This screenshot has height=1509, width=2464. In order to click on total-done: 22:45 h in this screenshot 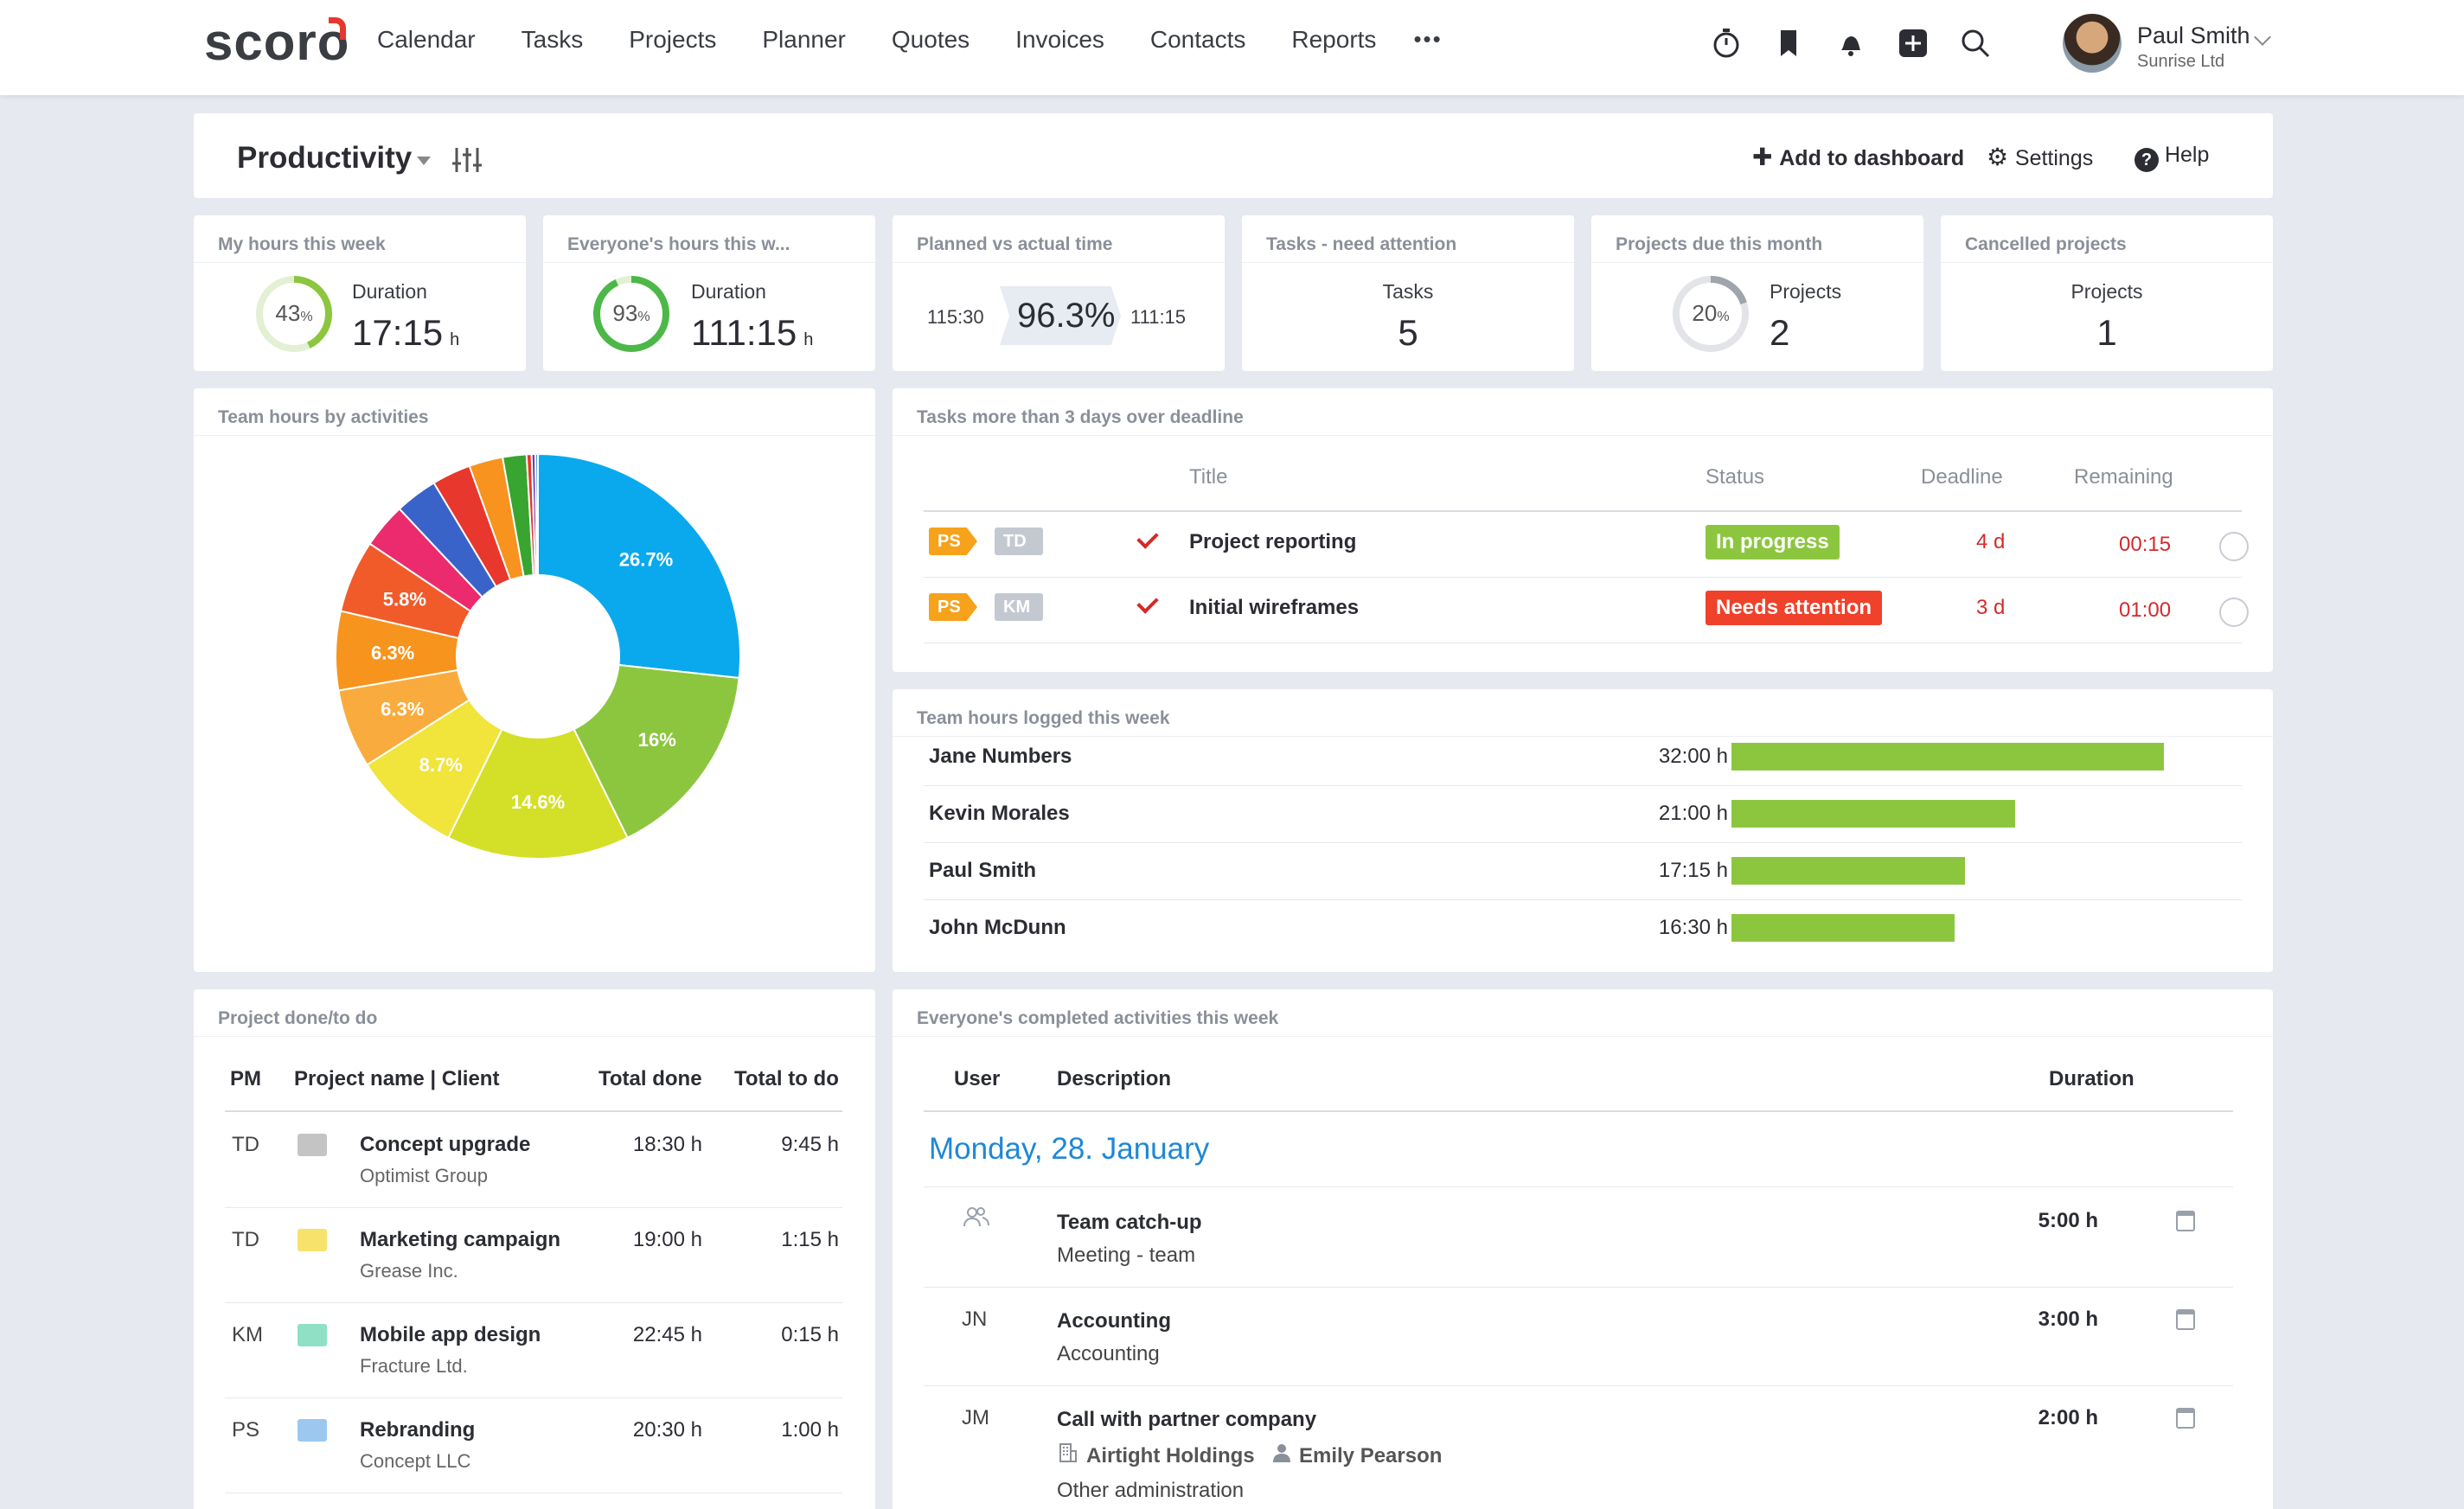, I will do `click(667, 1334)`.